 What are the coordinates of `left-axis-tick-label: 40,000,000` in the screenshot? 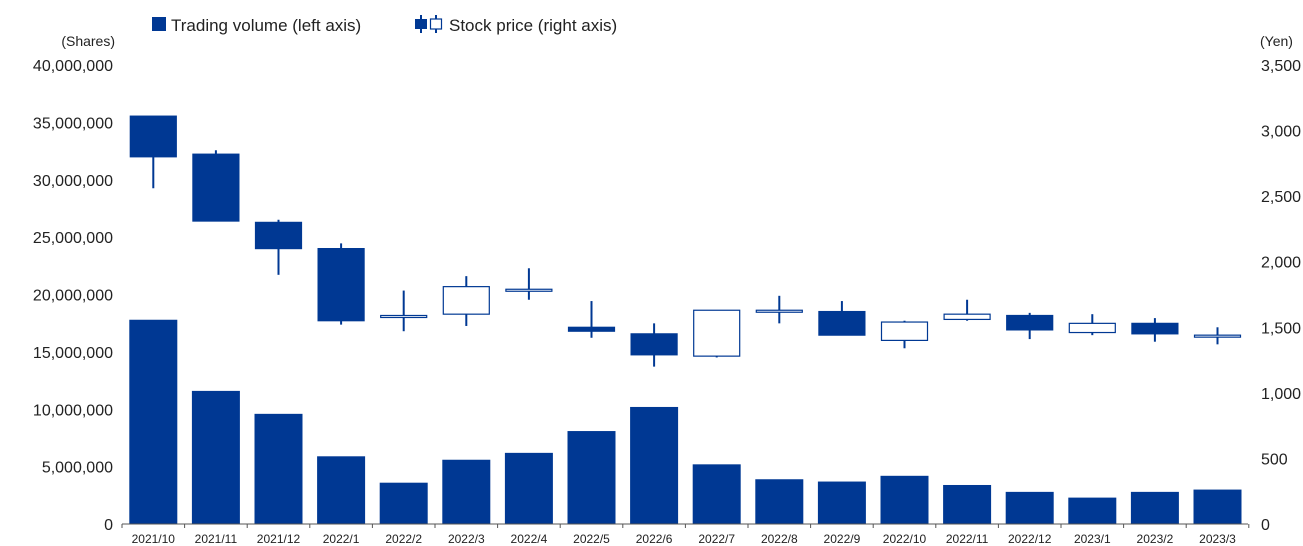 It's located at (73, 66).